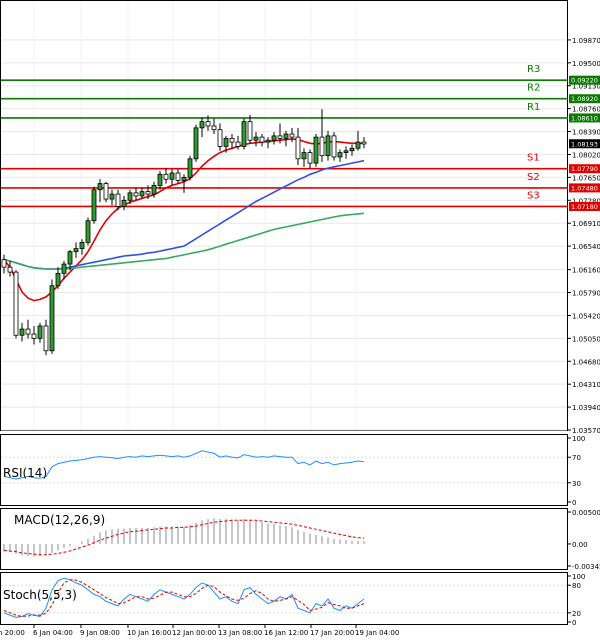  I want to click on price-tick-label: 1.04680, so click(586, 362).